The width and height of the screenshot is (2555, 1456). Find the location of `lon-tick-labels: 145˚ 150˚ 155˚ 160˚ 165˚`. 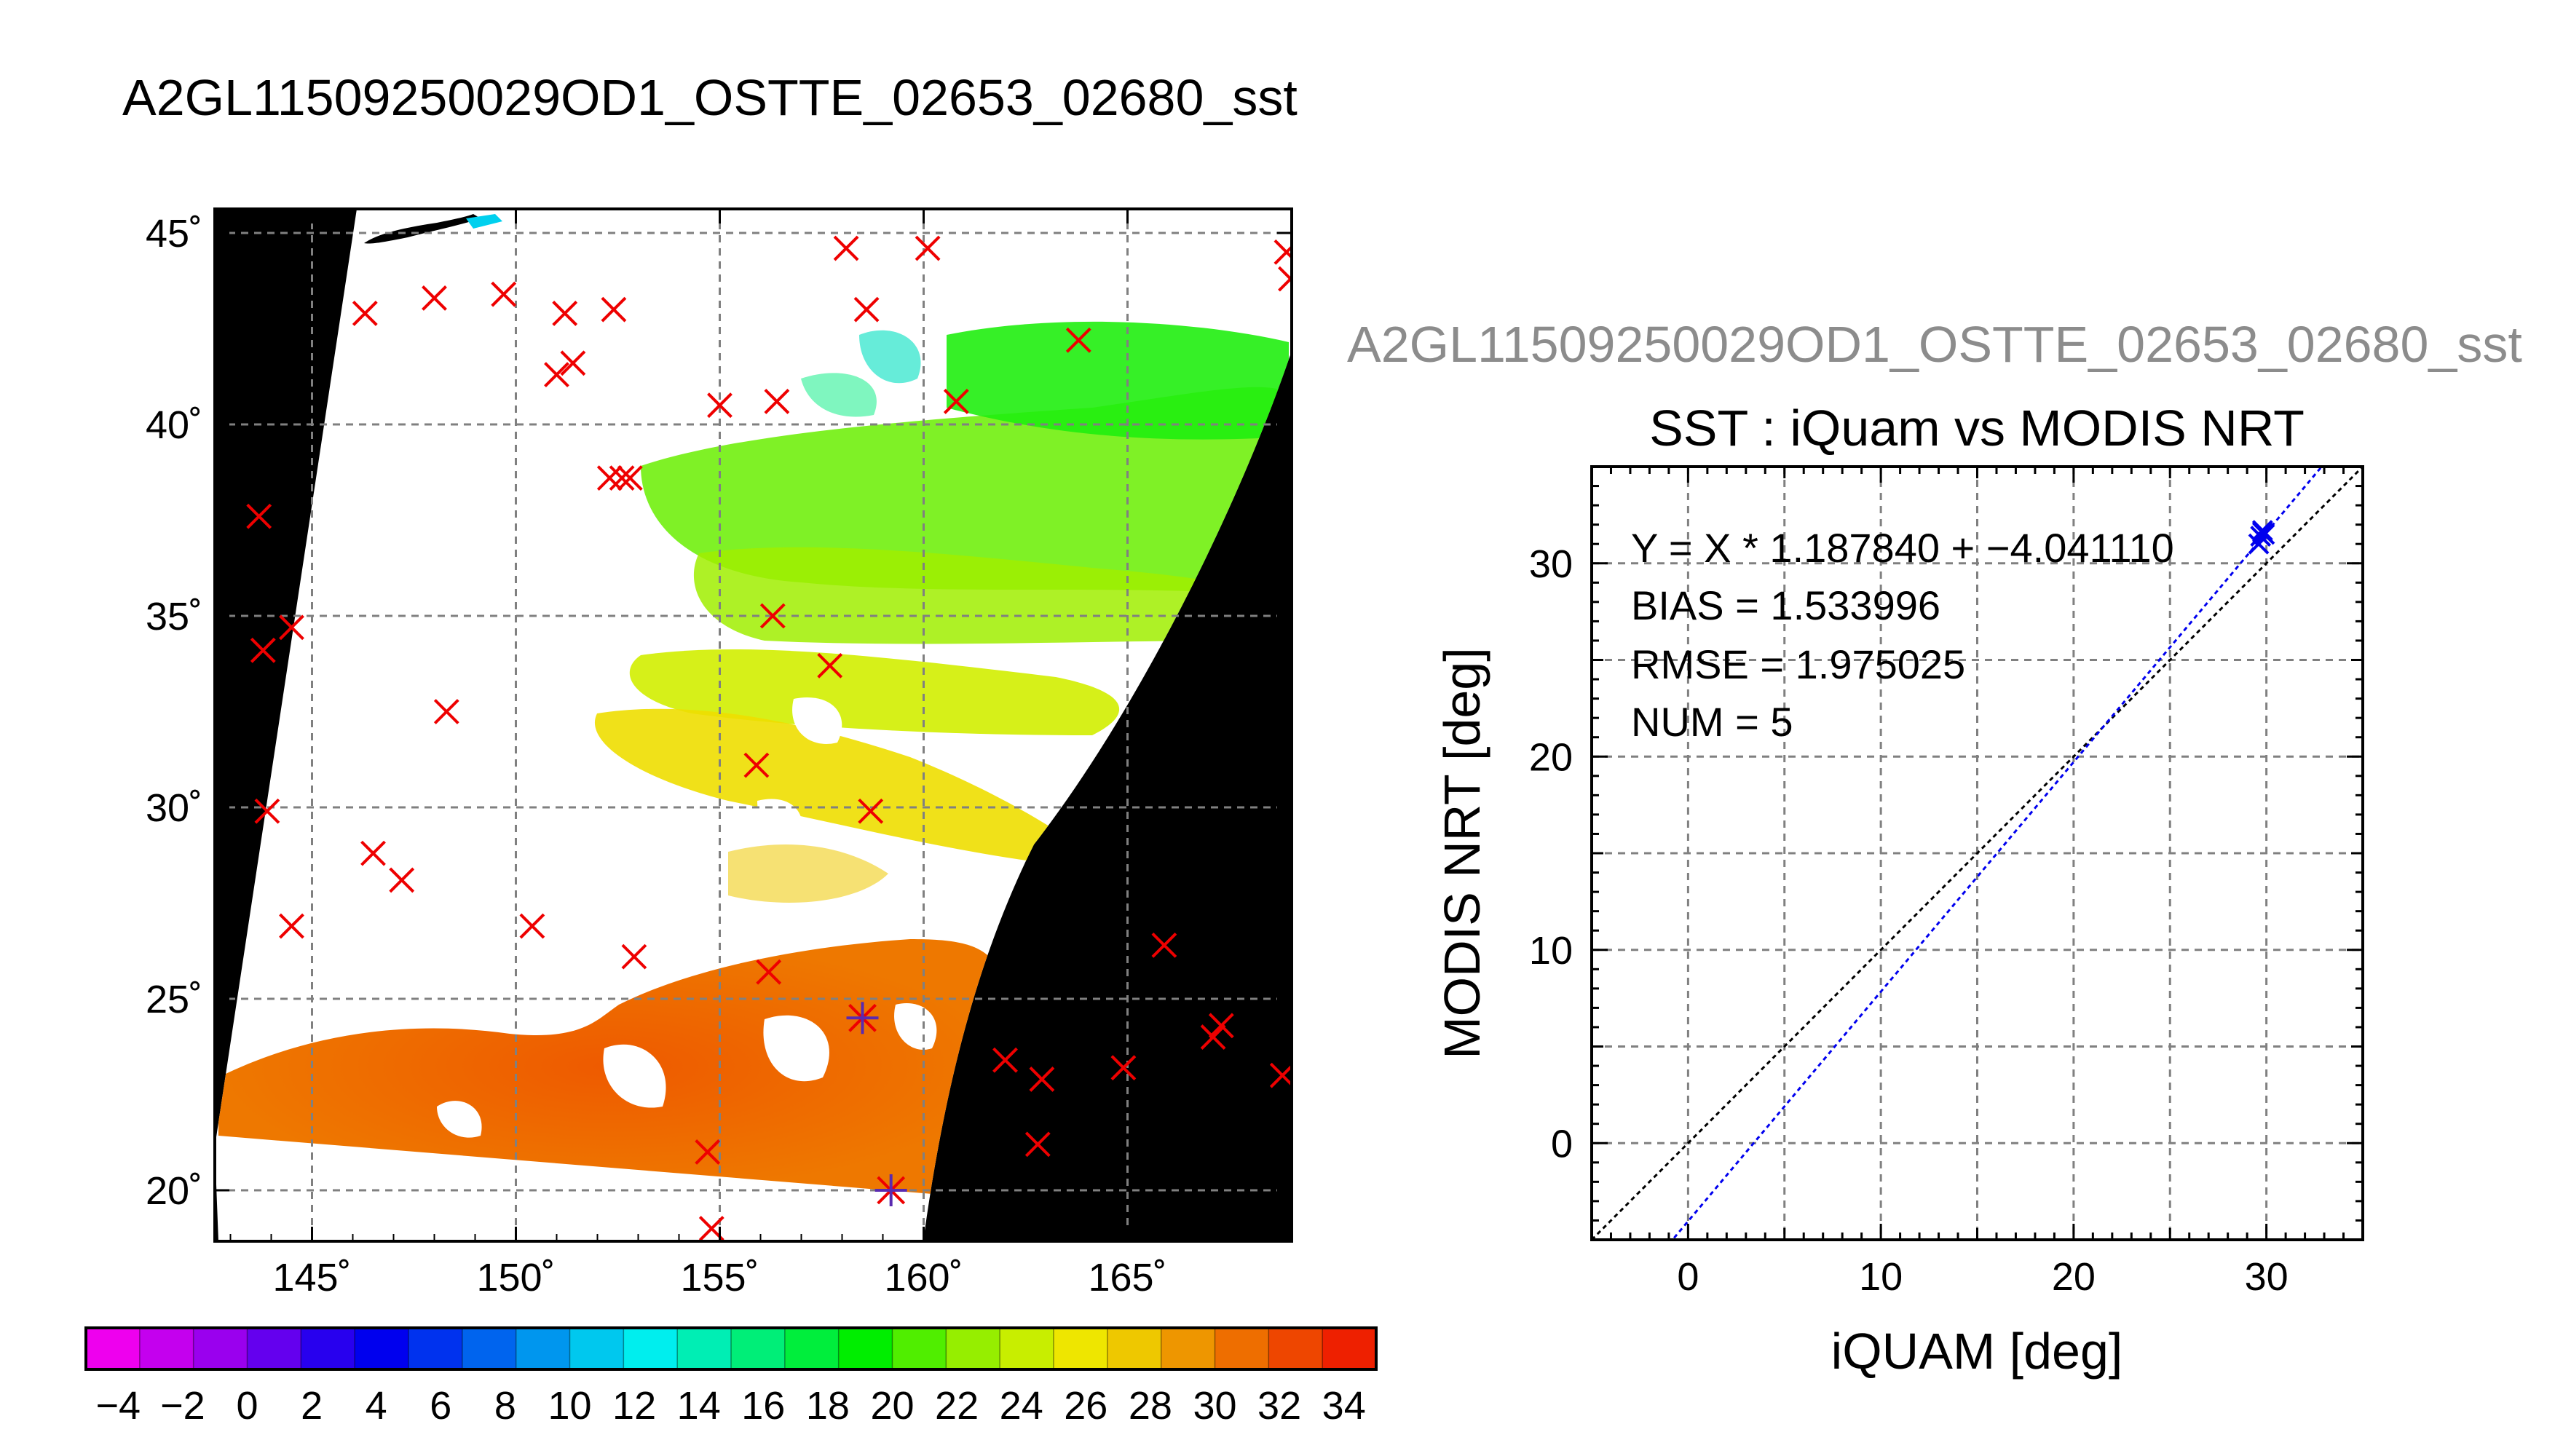

lon-tick-labels: 145˚ 150˚ 155˚ 160˚ 165˚ is located at coordinates (719, 1277).